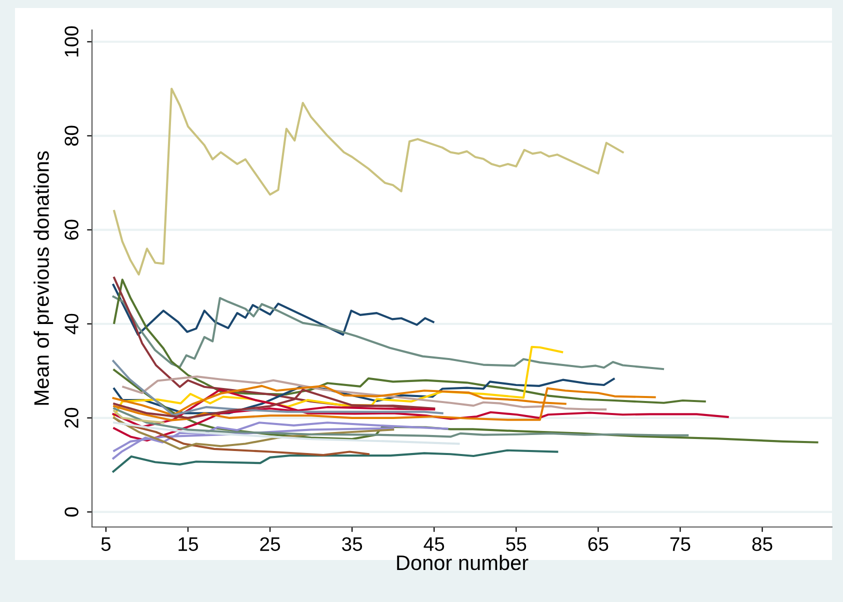 This screenshot has height=602, width=843. What do you see at coordinates (106, 544) in the screenshot?
I see `x-tick-label: 5` at bounding box center [106, 544].